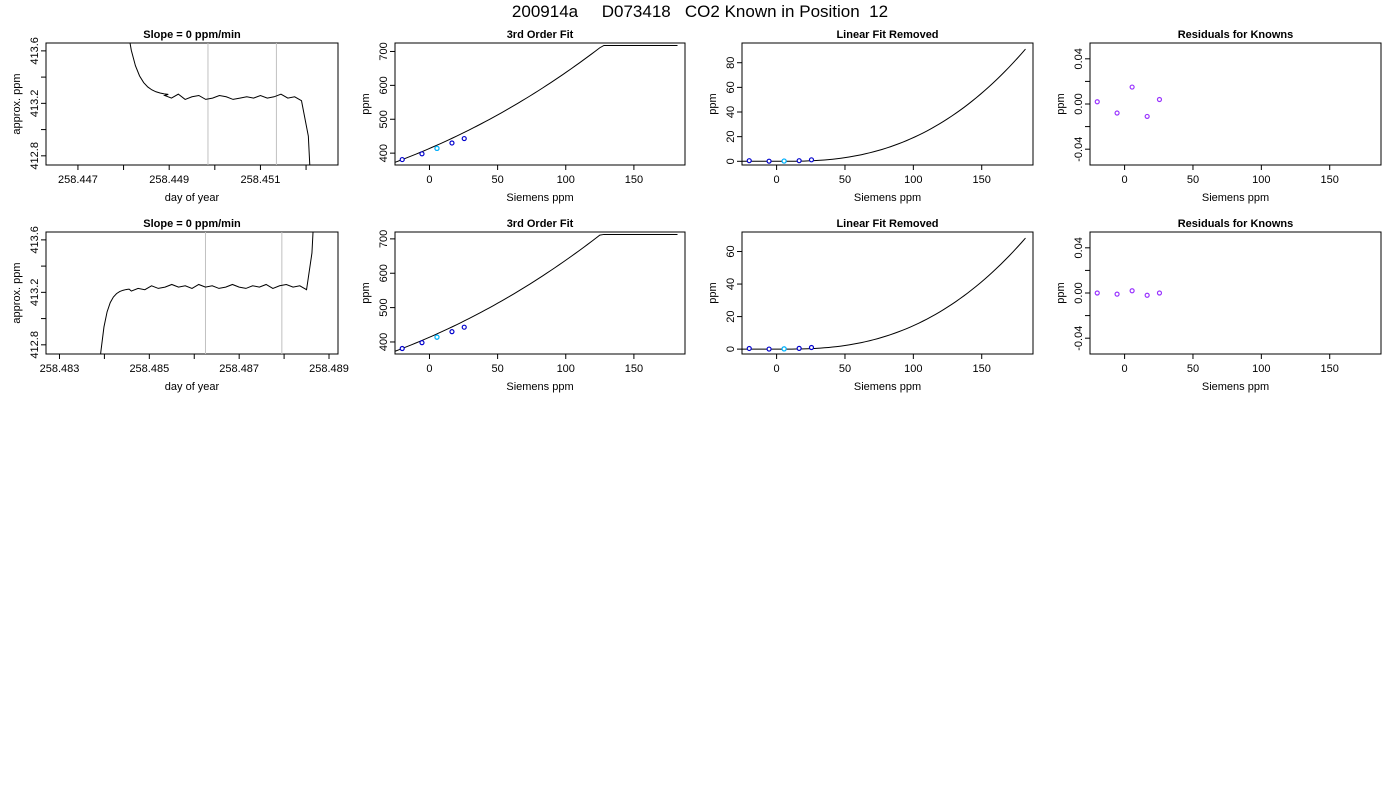  Describe the element at coordinates (540, 224) in the screenshot. I see `panel-title: 3rd Order Fit` at that location.